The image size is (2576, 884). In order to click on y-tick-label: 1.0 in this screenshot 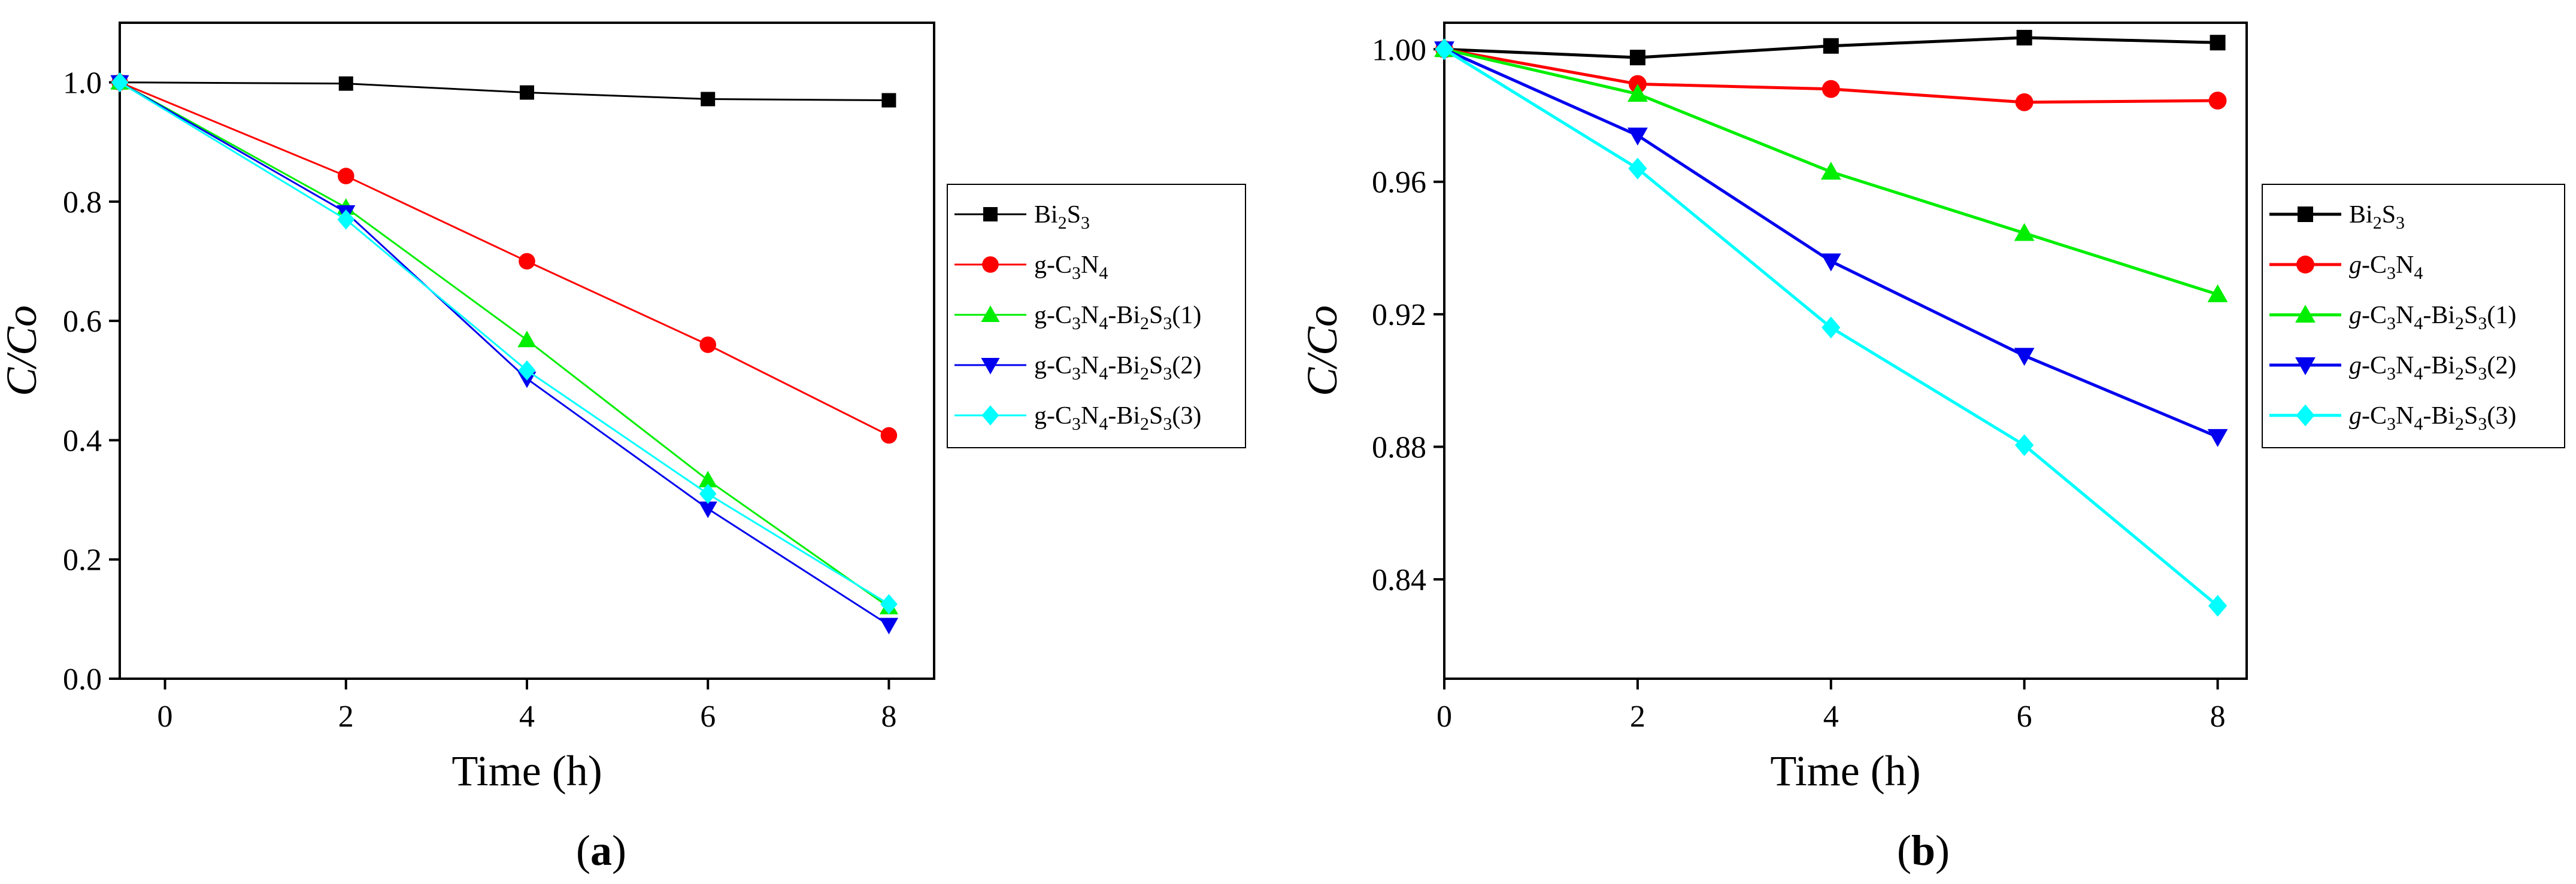, I will do `click(82, 83)`.